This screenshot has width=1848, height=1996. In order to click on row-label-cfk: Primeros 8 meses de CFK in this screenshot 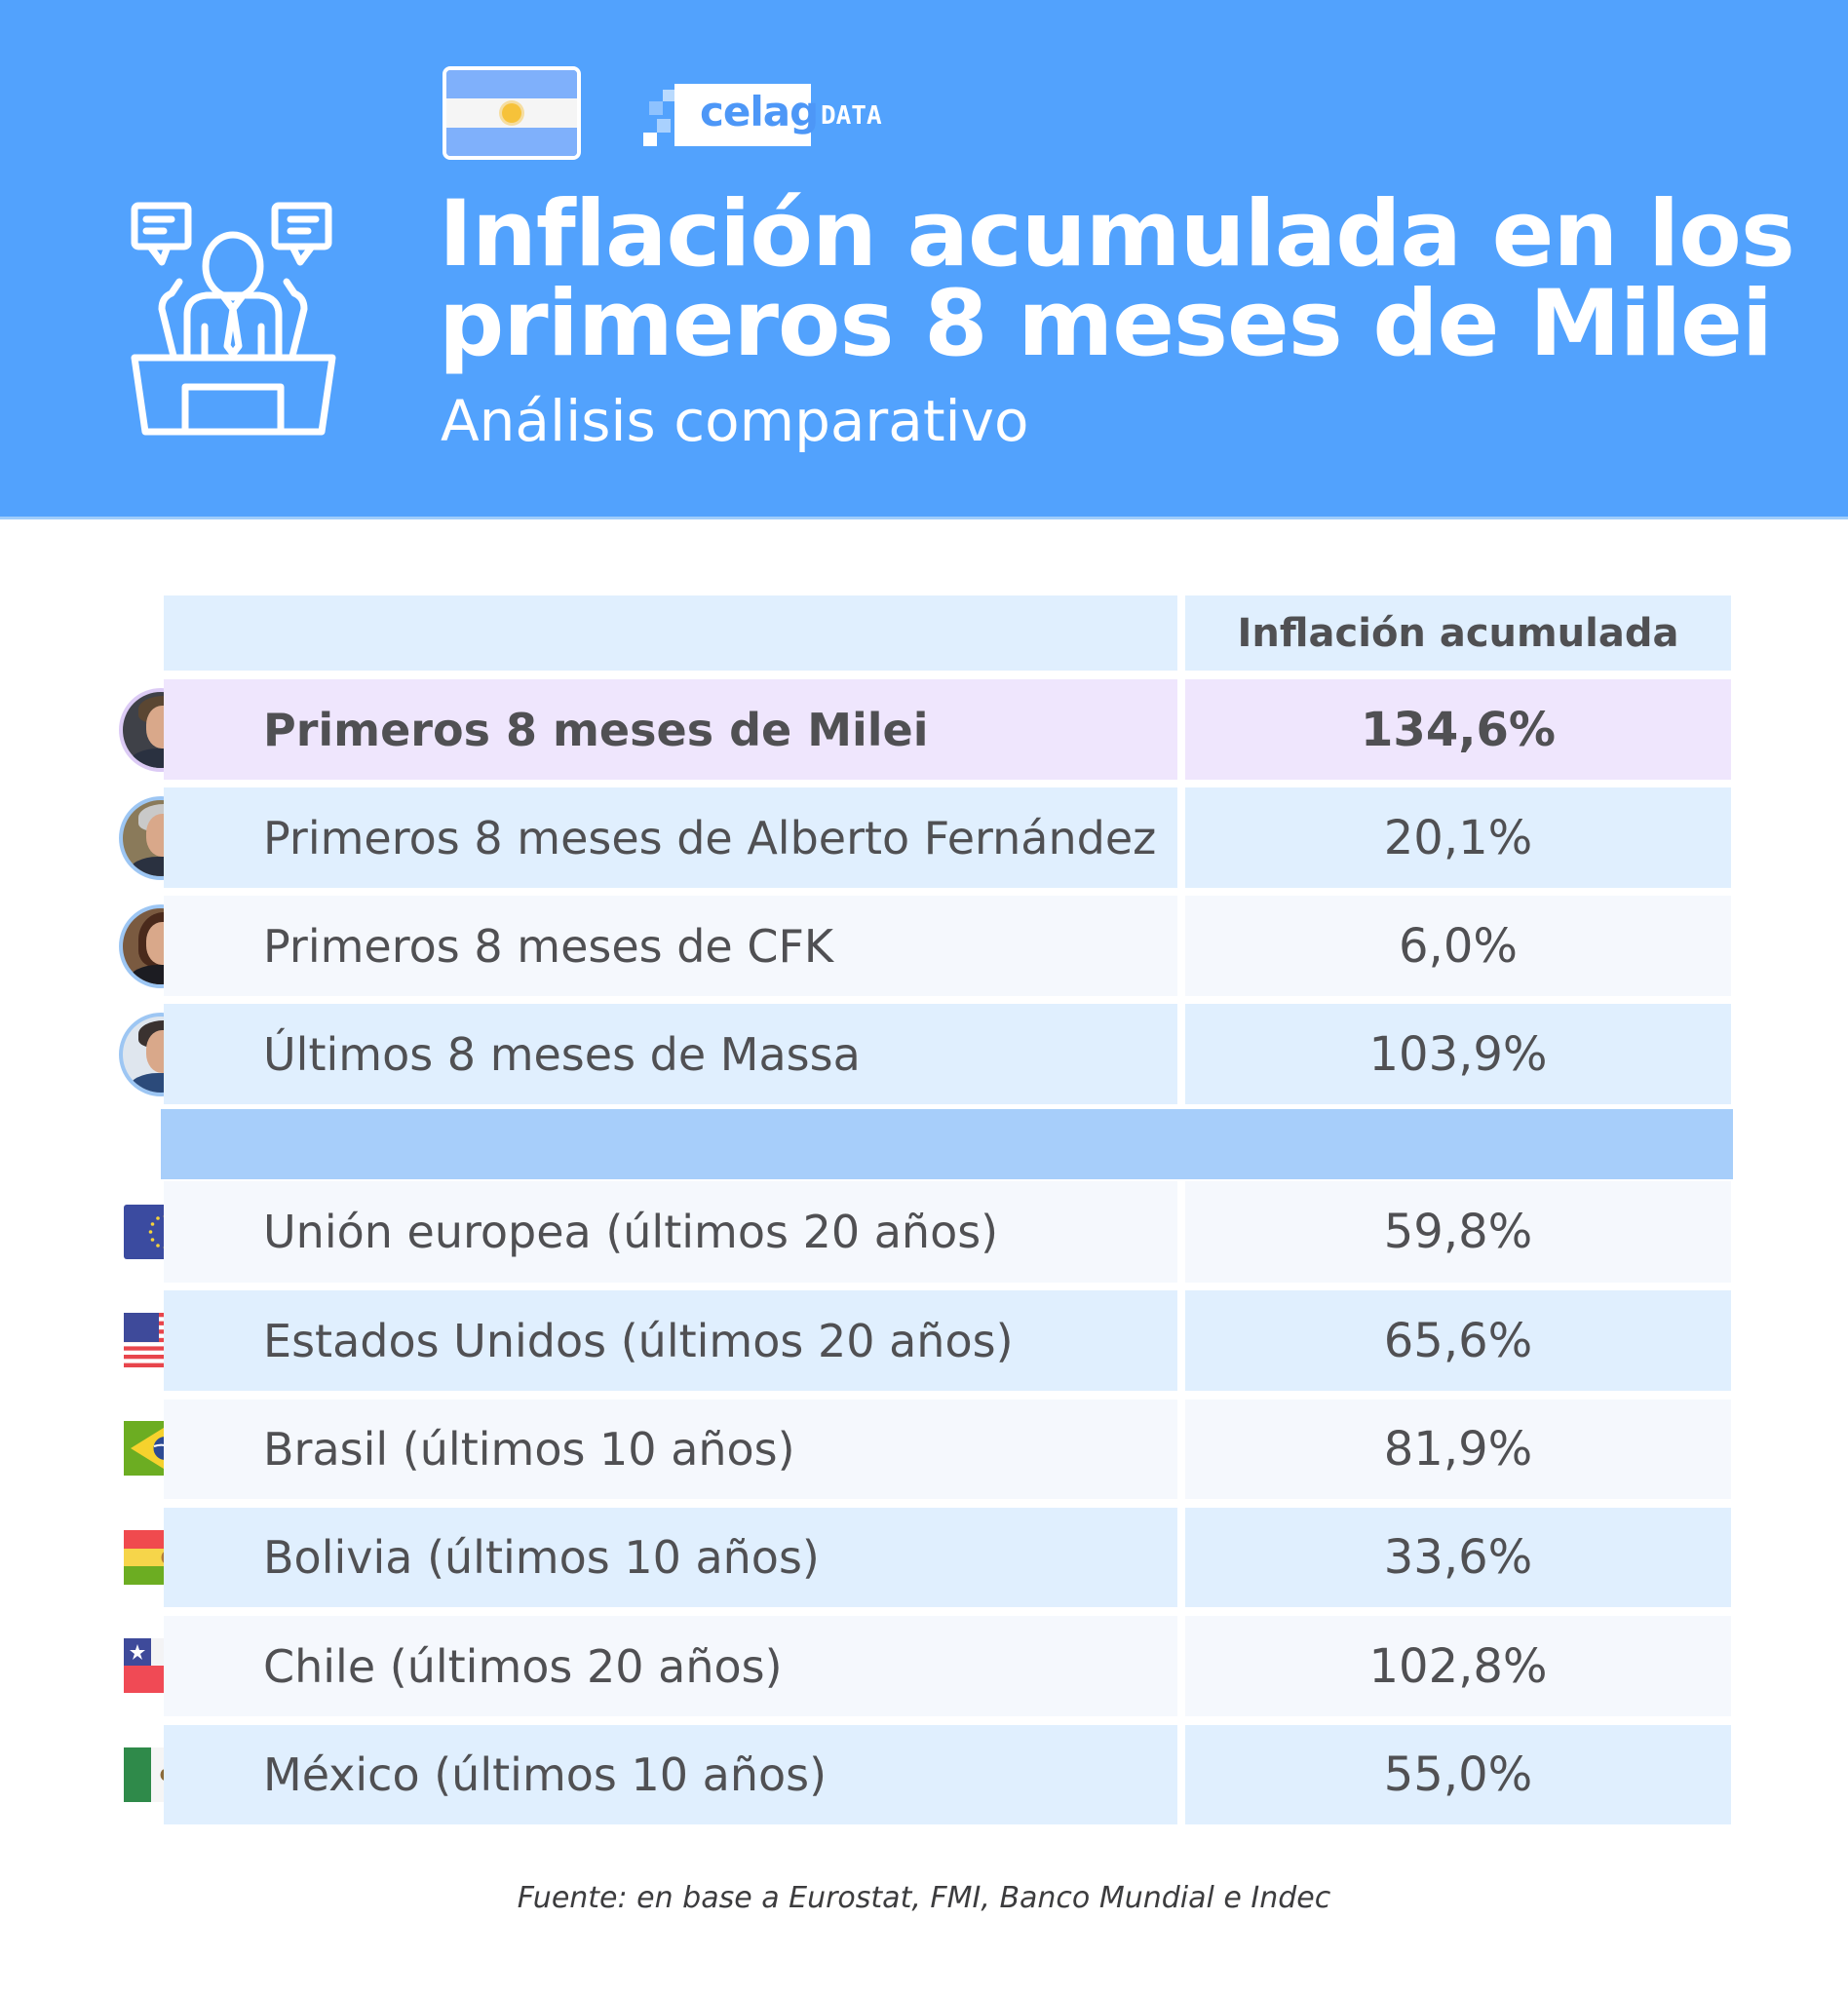, I will do `click(670, 946)`.